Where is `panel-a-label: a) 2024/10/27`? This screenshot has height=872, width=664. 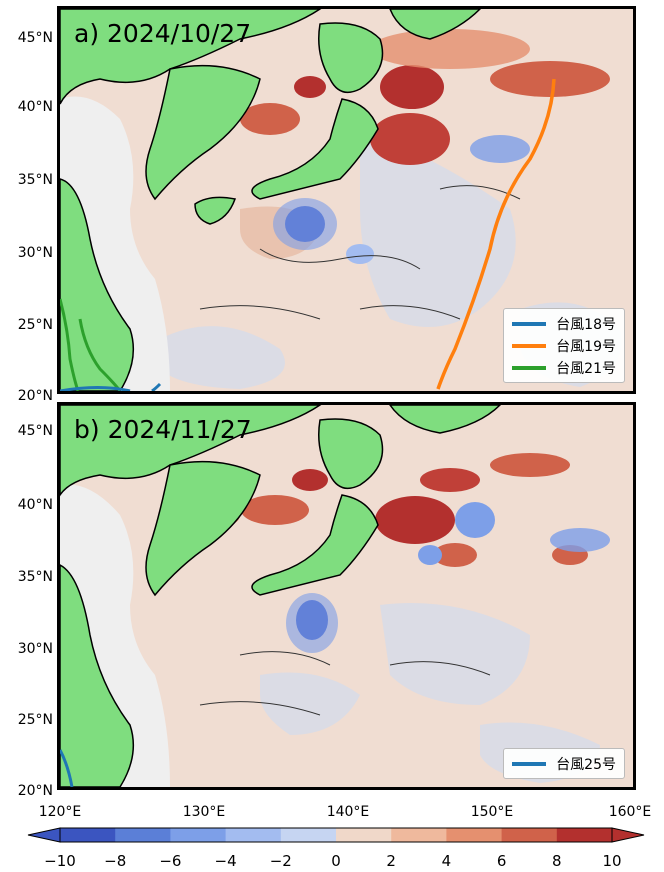
panel-a-label: a) 2024/10/27 is located at coordinates (163, 33).